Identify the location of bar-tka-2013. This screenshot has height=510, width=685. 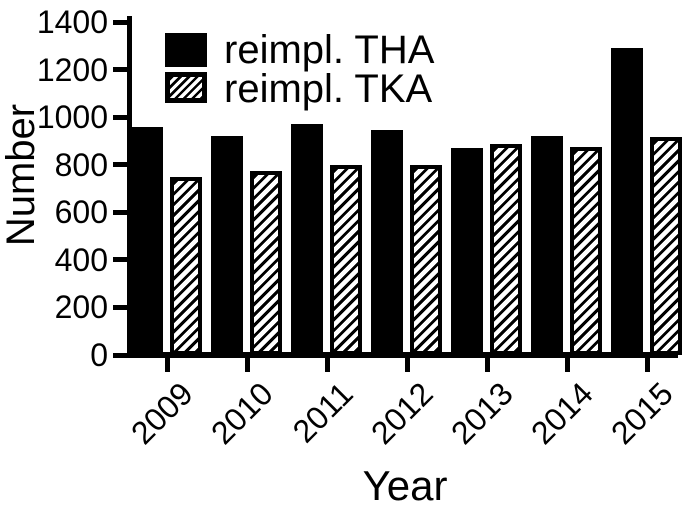
(506, 249).